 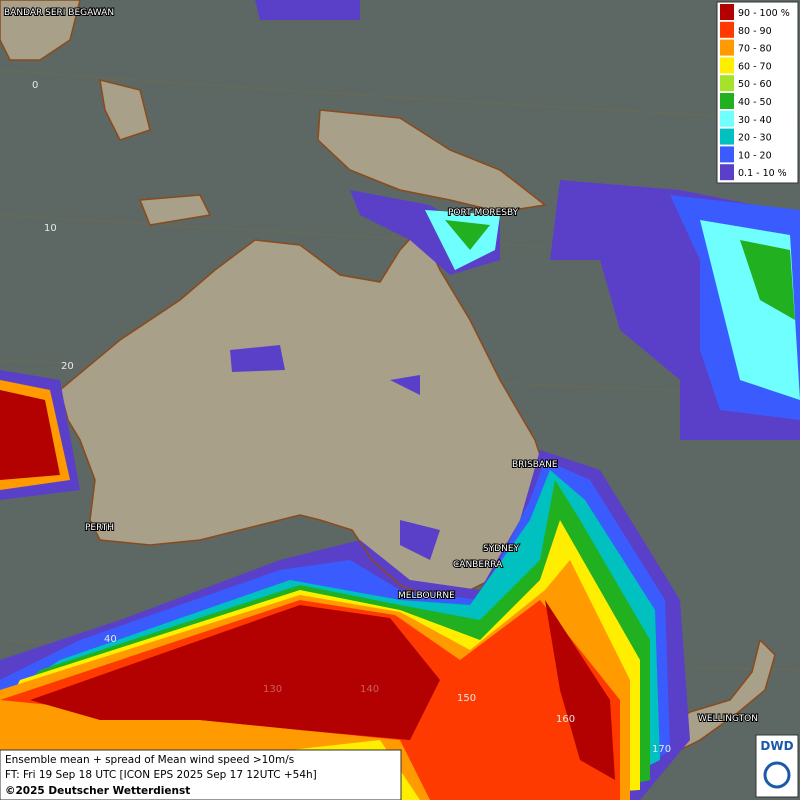 I want to click on logo-text: DWD, so click(x=776, y=746).